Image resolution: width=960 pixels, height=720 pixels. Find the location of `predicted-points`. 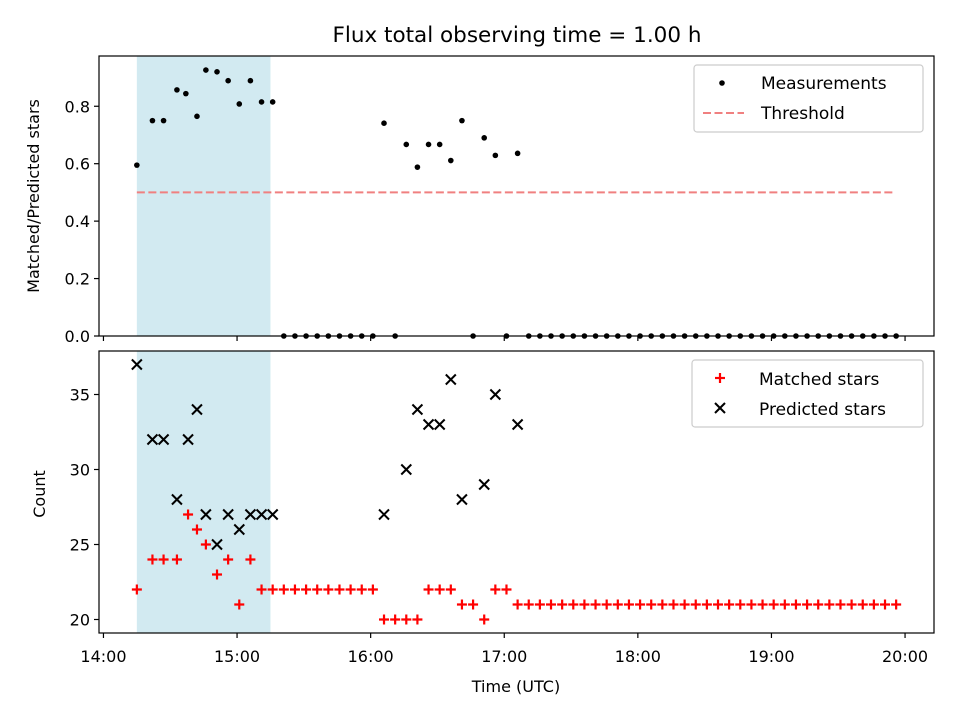

predicted-points is located at coordinates (327, 454).